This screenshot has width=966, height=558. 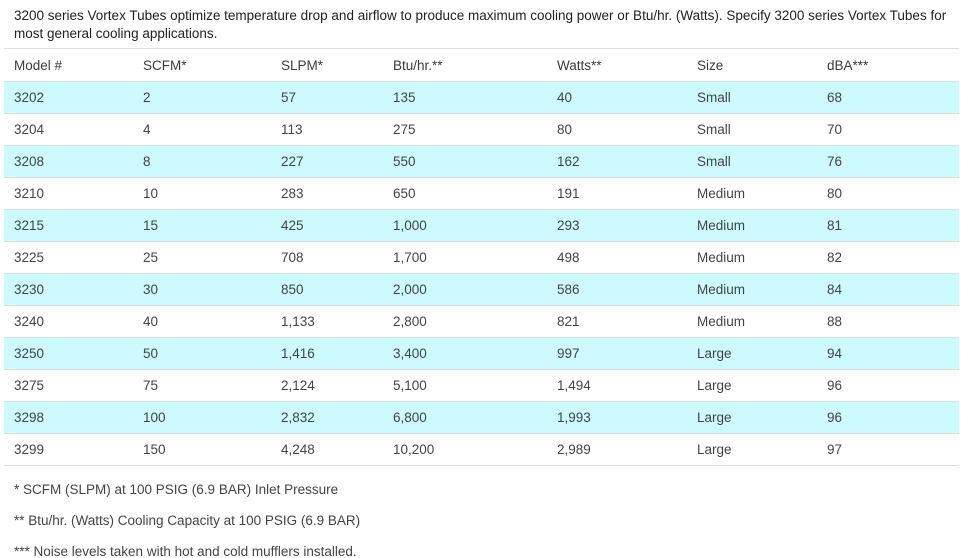 I want to click on table-cell: 15, so click(x=202, y=225).